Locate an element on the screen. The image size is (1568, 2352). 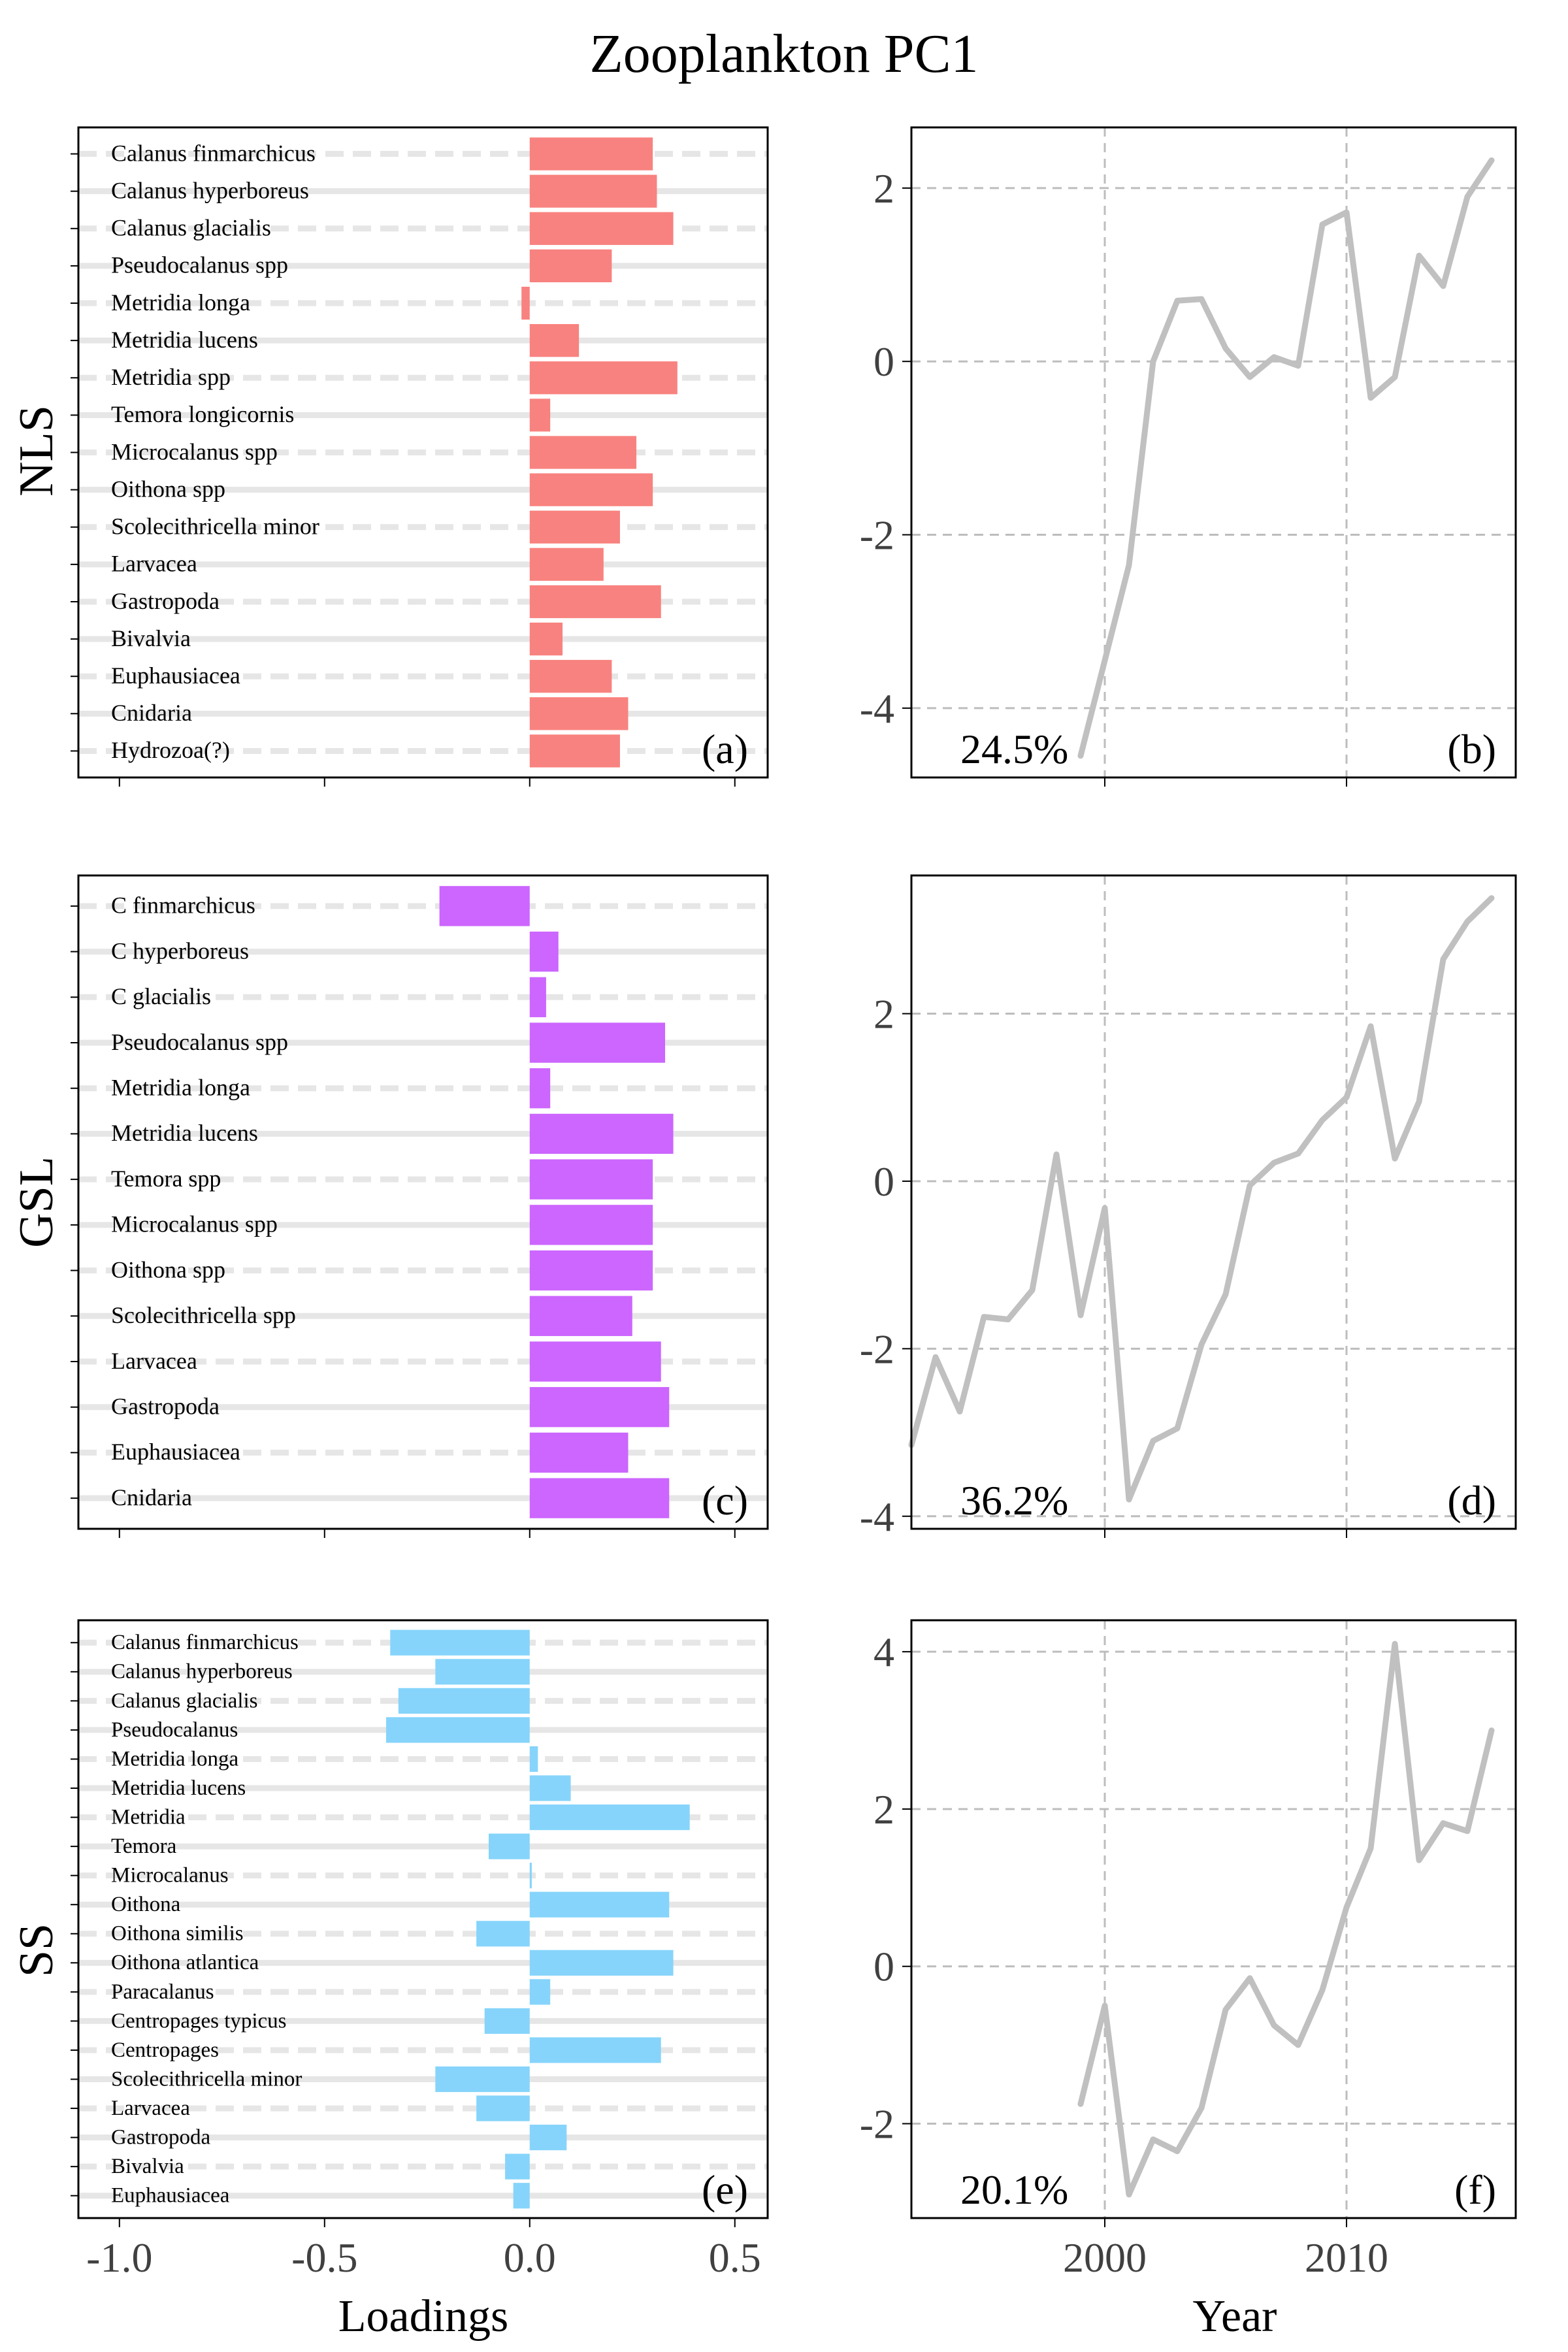
y-tick-label: -4 is located at coordinates (877, 1517).